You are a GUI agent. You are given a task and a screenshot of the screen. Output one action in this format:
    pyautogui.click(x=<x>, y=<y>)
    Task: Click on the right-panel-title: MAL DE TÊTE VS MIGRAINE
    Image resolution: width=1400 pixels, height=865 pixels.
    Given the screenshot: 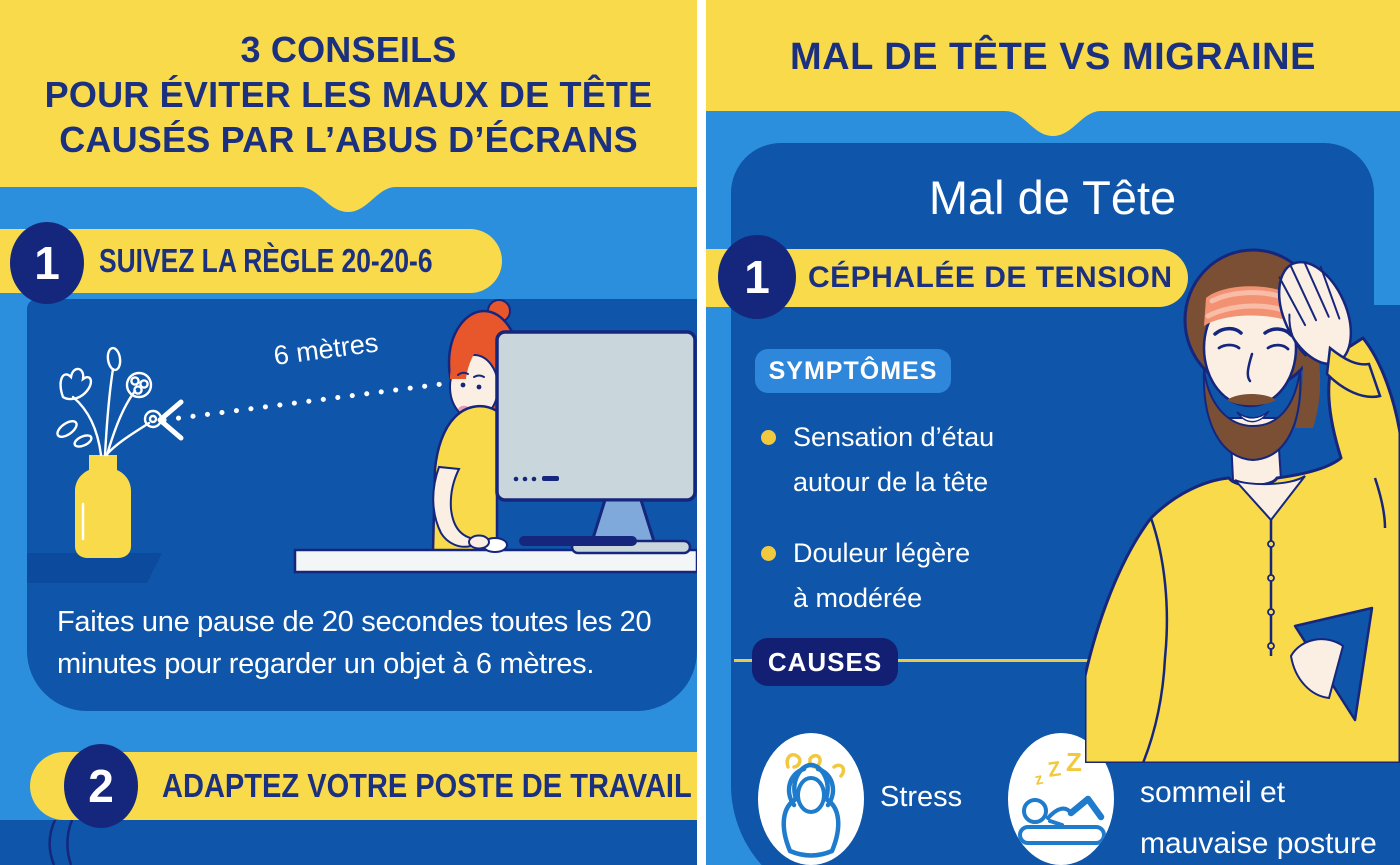 What is the action you would take?
    pyautogui.click(x=1053, y=57)
    